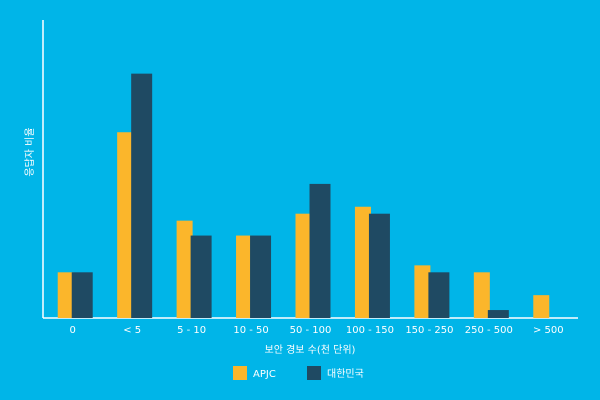 The width and height of the screenshot is (600, 400). Describe the element at coordinates (30, 151) in the screenshot. I see `y-axis-label: 응답자 비율` at that location.